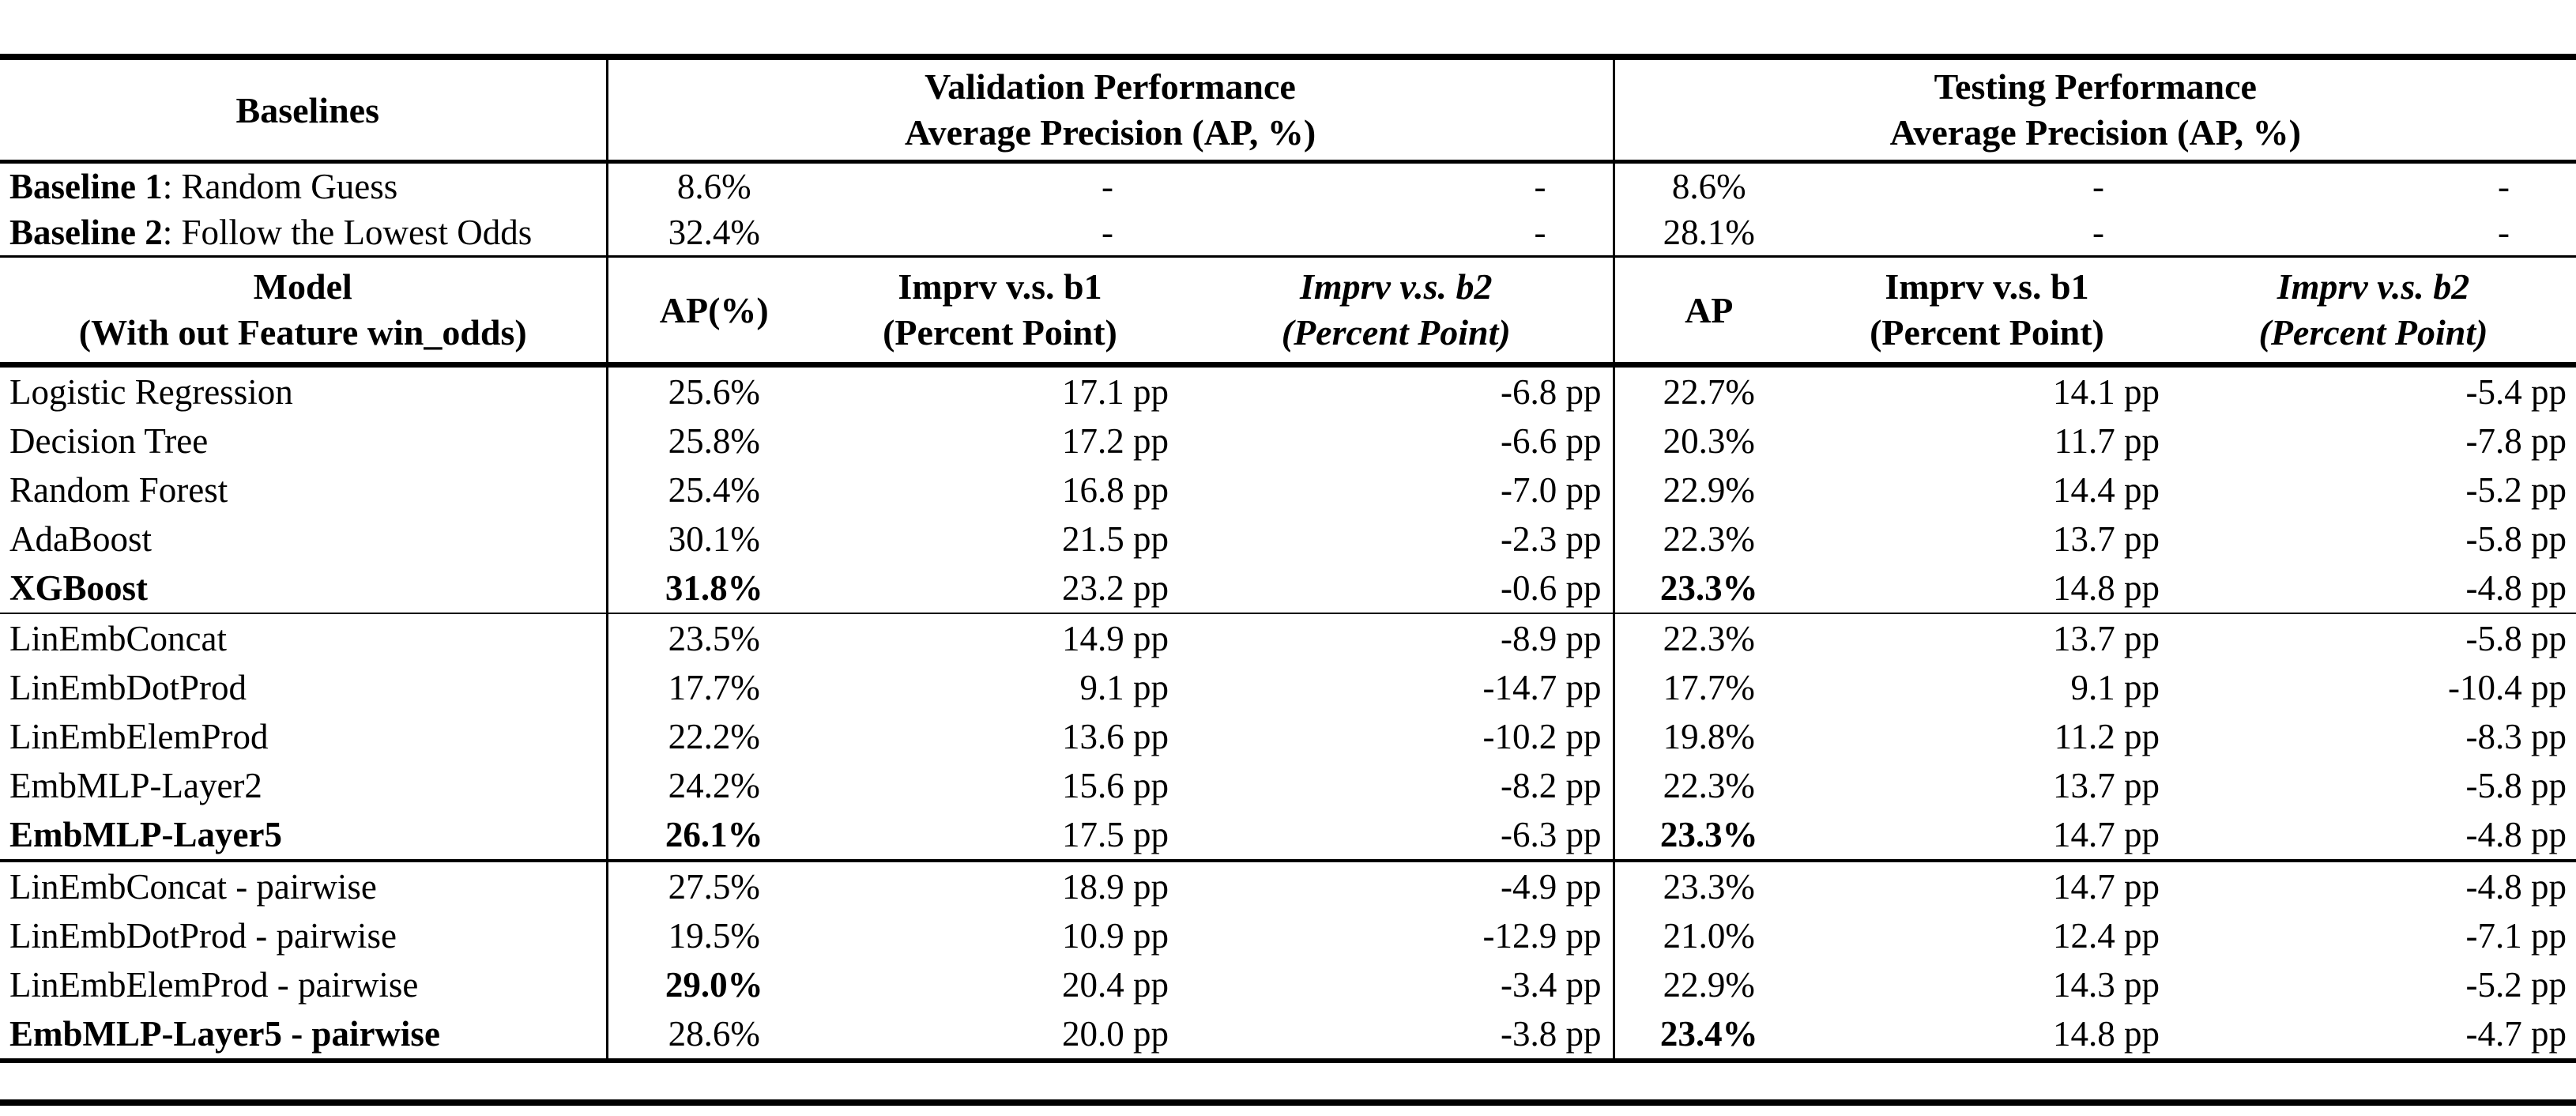  What do you see at coordinates (1709, 687) in the screenshot?
I see `cell-testing-ap: 17.7%` at bounding box center [1709, 687].